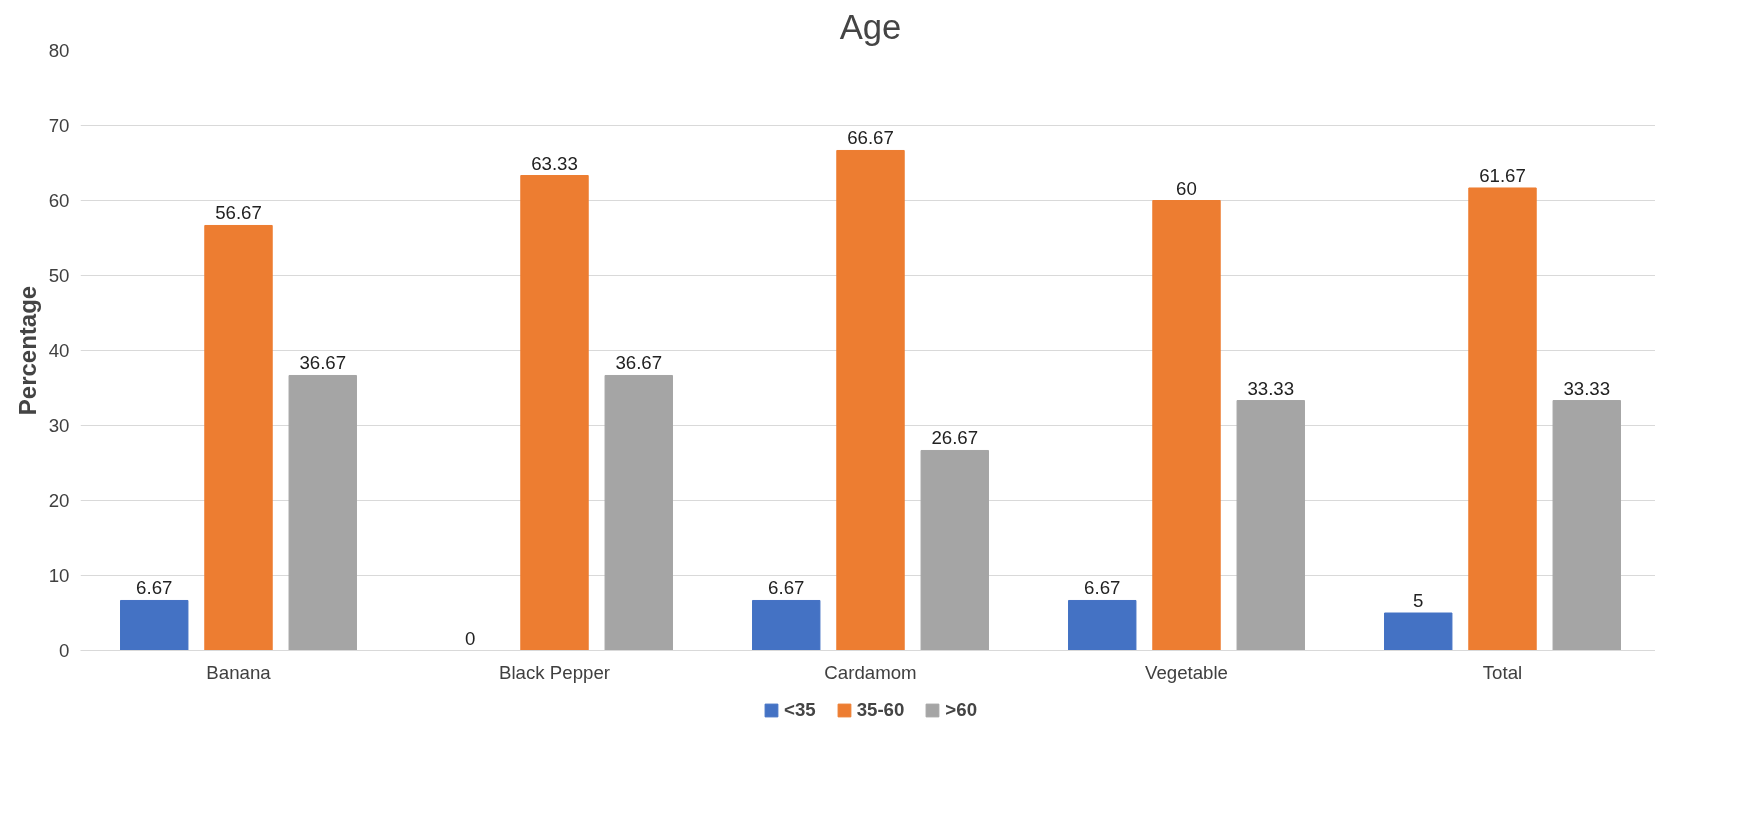 The image size is (1753, 836). What do you see at coordinates (59, 575) in the screenshot?
I see `y-tick-label: 10` at bounding box center [59, 575].